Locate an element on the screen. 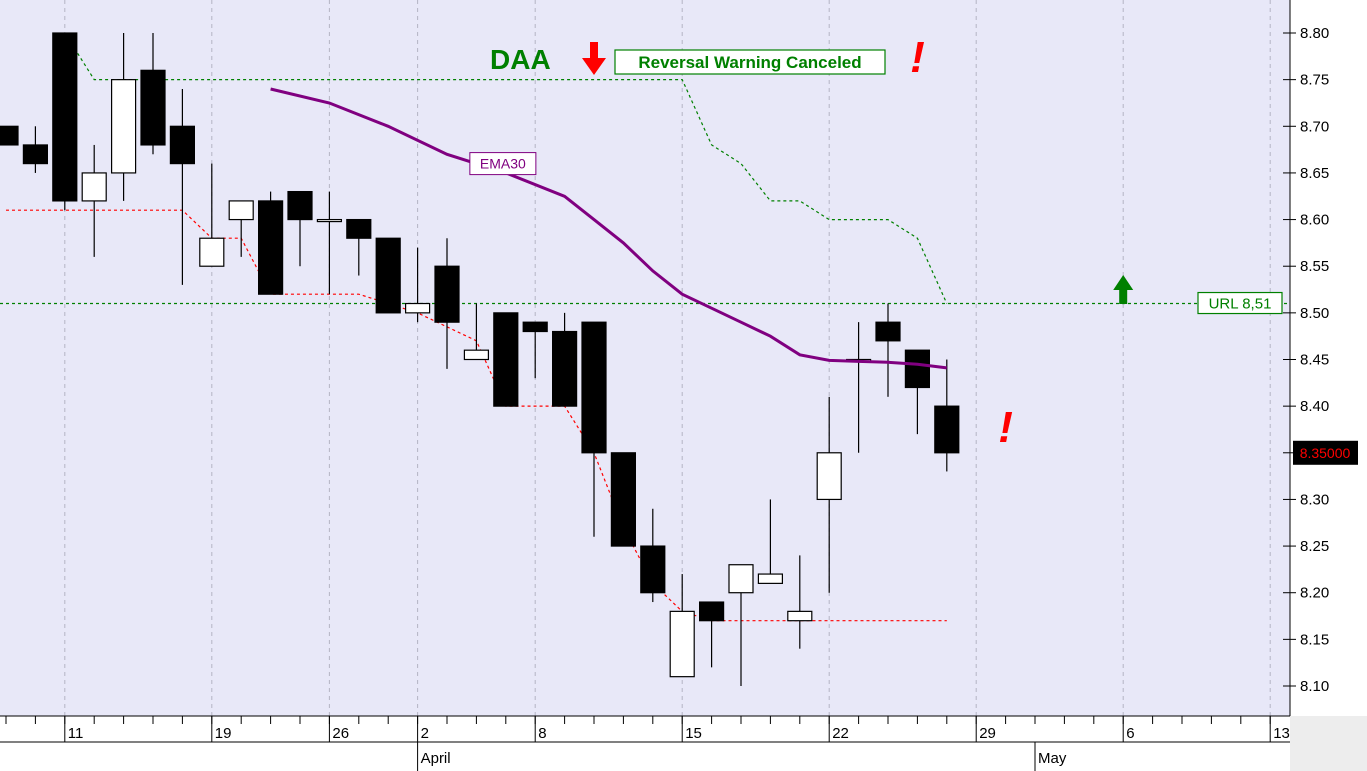 Image resolution: width=1367 pixels, height=771 pixels. up-arrow-icon is located at coordinates (1123, 289).